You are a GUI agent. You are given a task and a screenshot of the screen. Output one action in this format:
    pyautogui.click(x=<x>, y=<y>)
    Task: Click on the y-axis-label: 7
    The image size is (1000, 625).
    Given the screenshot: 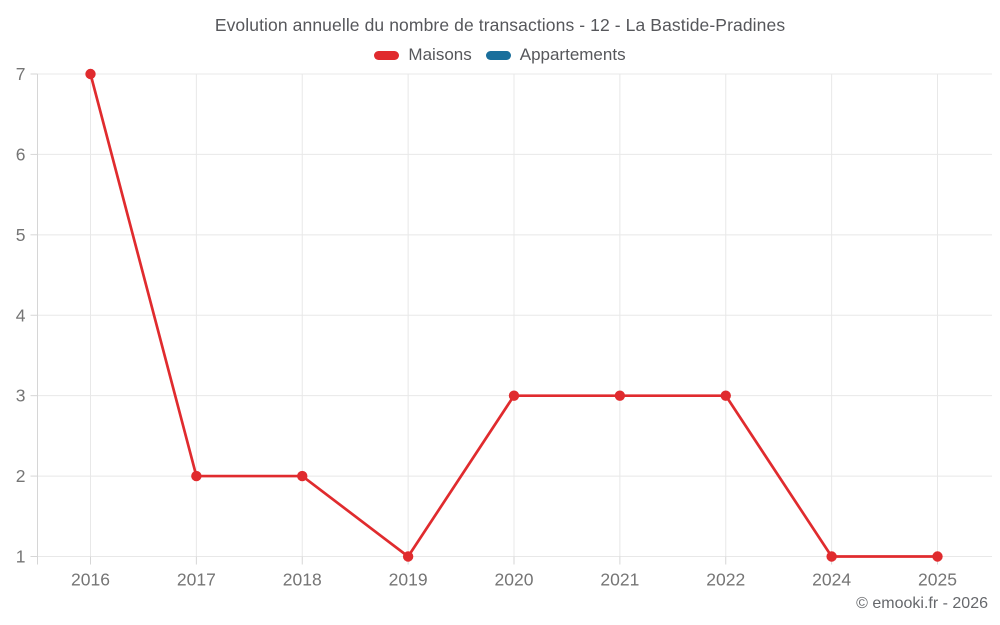 What is the action you would take?
    pyautogui.click(x=21, y=74)
    